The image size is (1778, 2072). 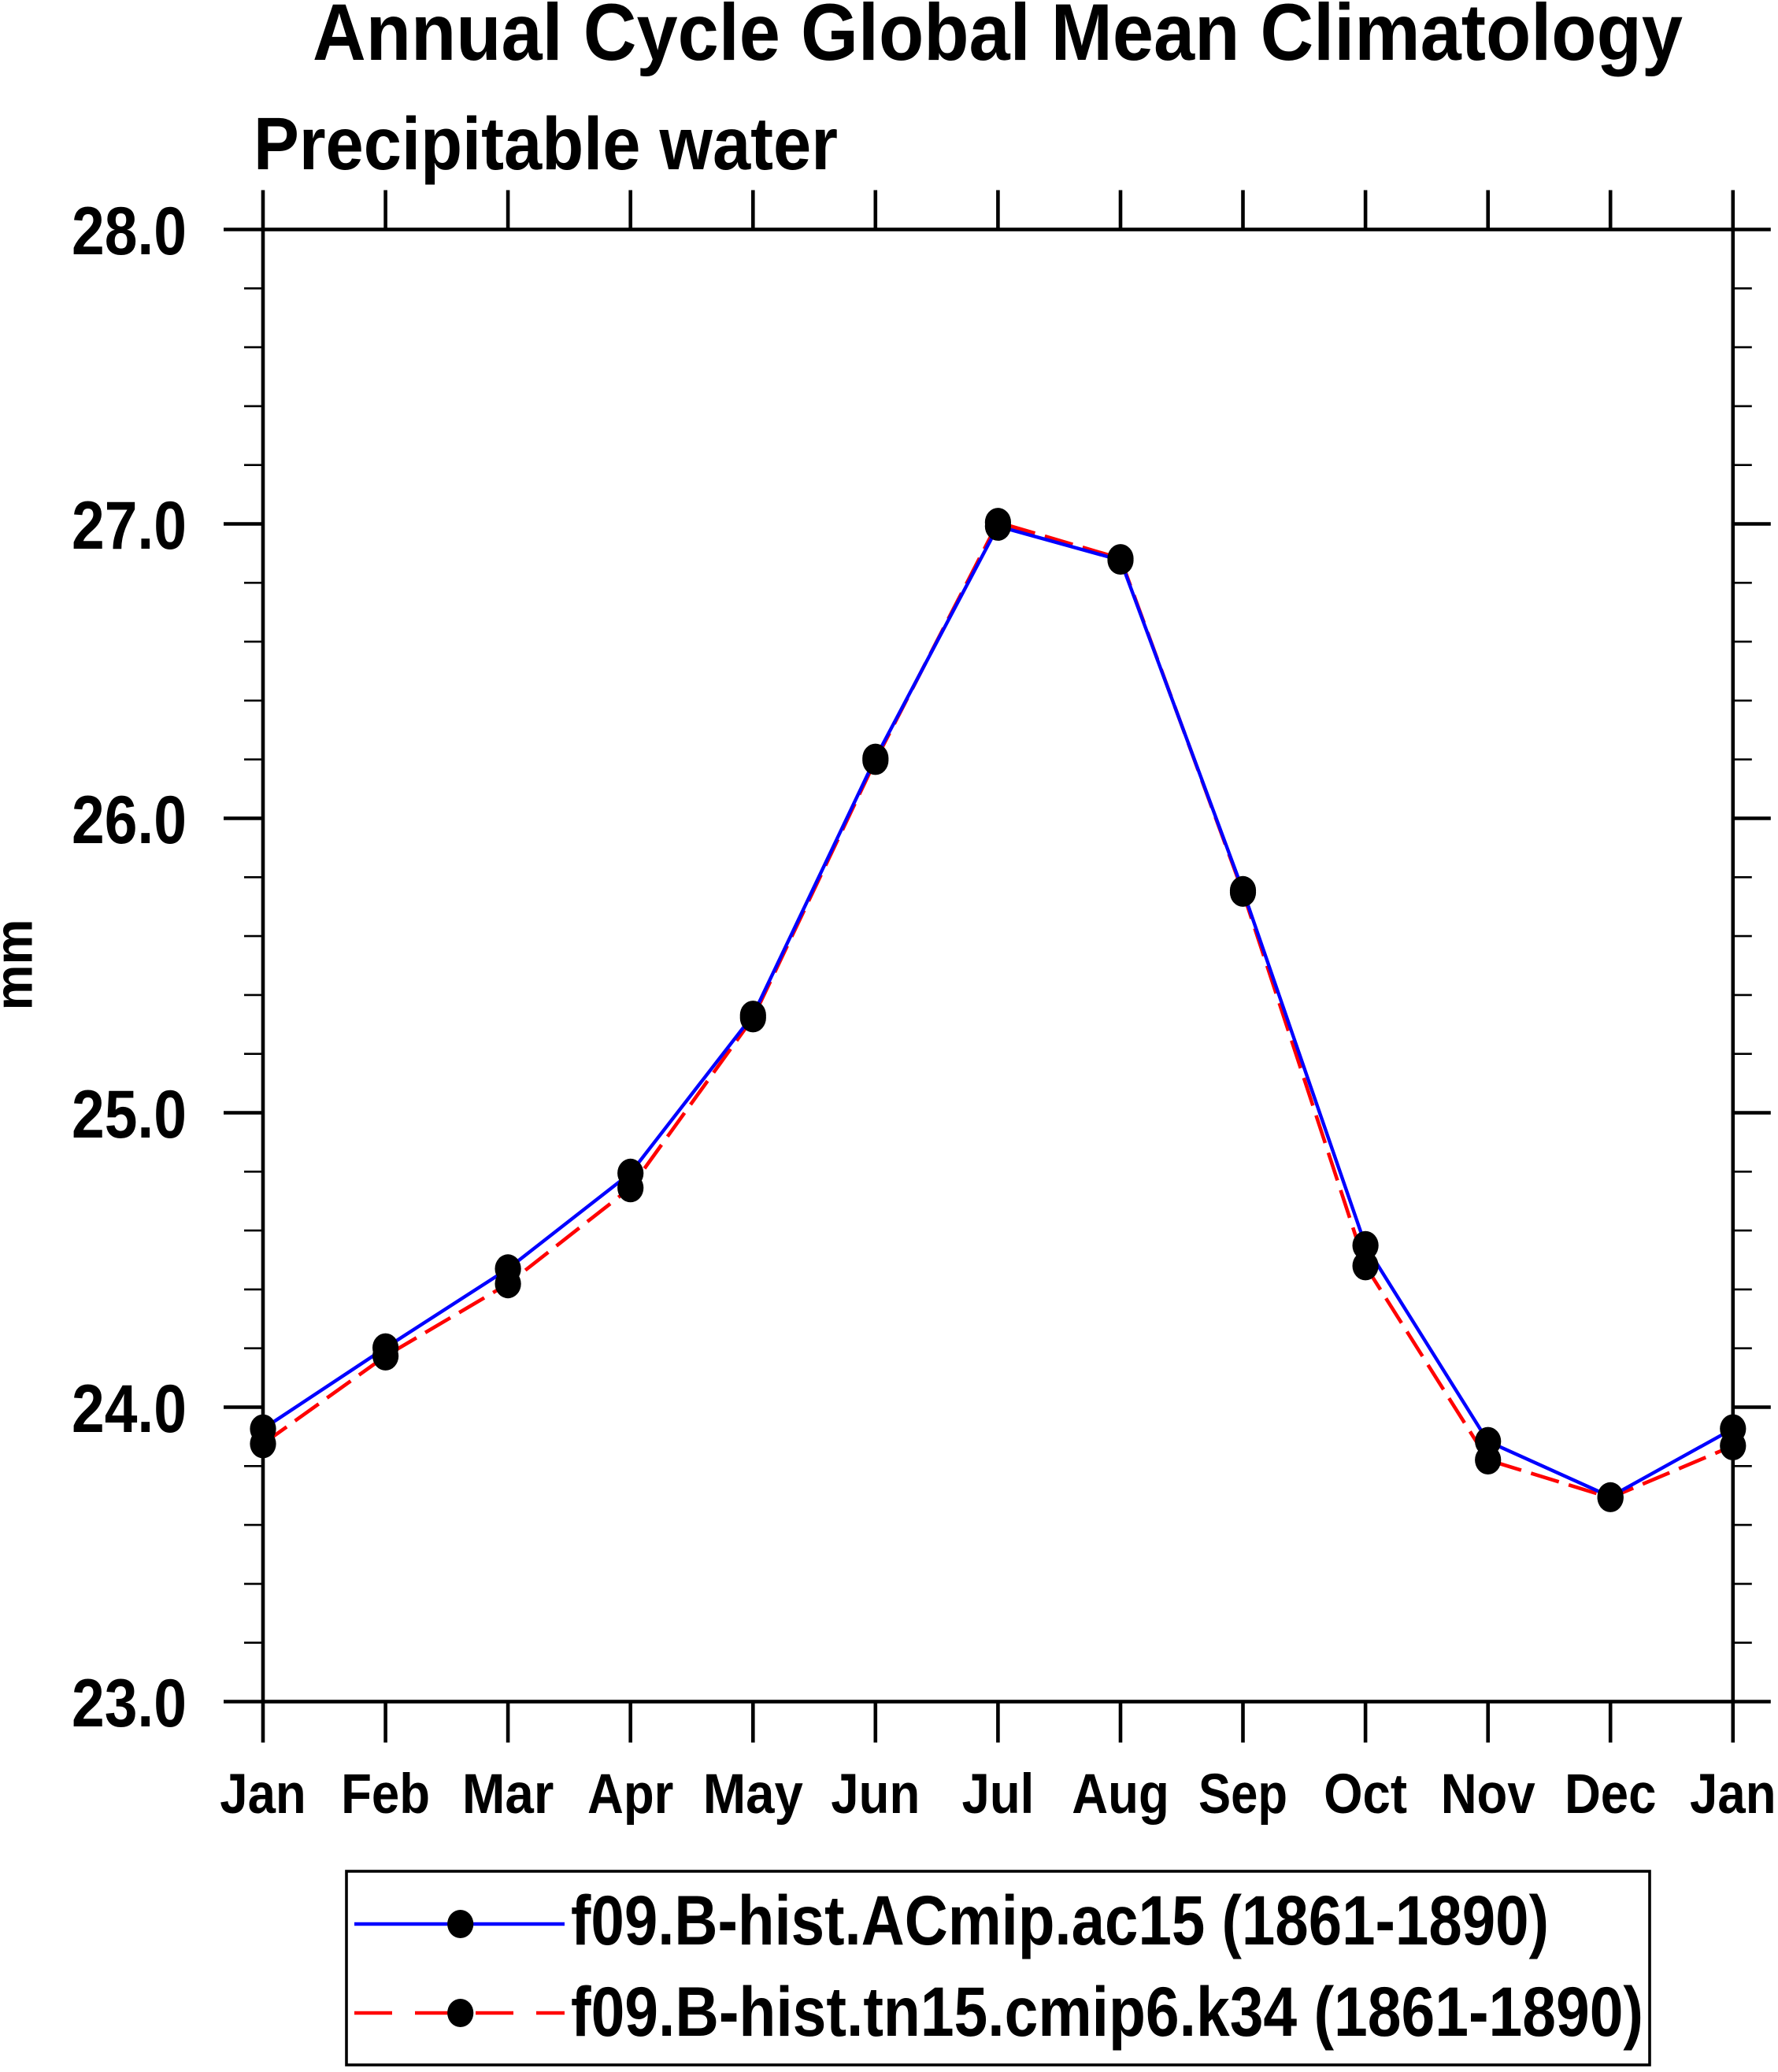 I want to click on svg-text: Nov, so click(x=1488, y=1794).